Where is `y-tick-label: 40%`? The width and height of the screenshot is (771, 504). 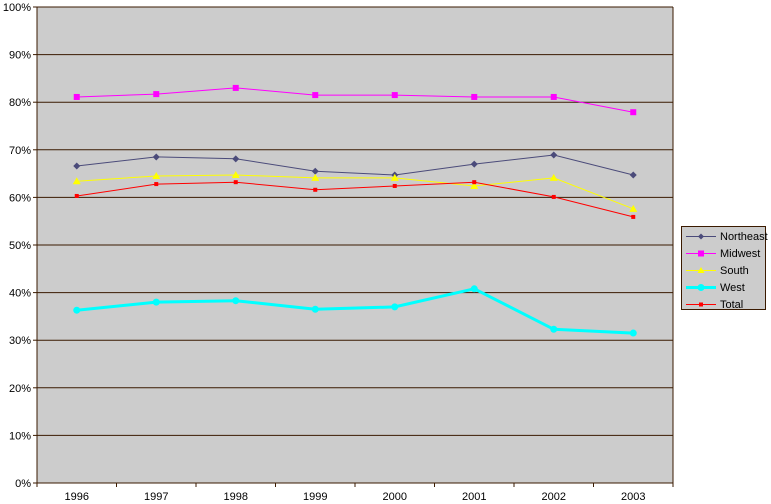
y-tick-label: 40% is located at coordinates (20, 294).